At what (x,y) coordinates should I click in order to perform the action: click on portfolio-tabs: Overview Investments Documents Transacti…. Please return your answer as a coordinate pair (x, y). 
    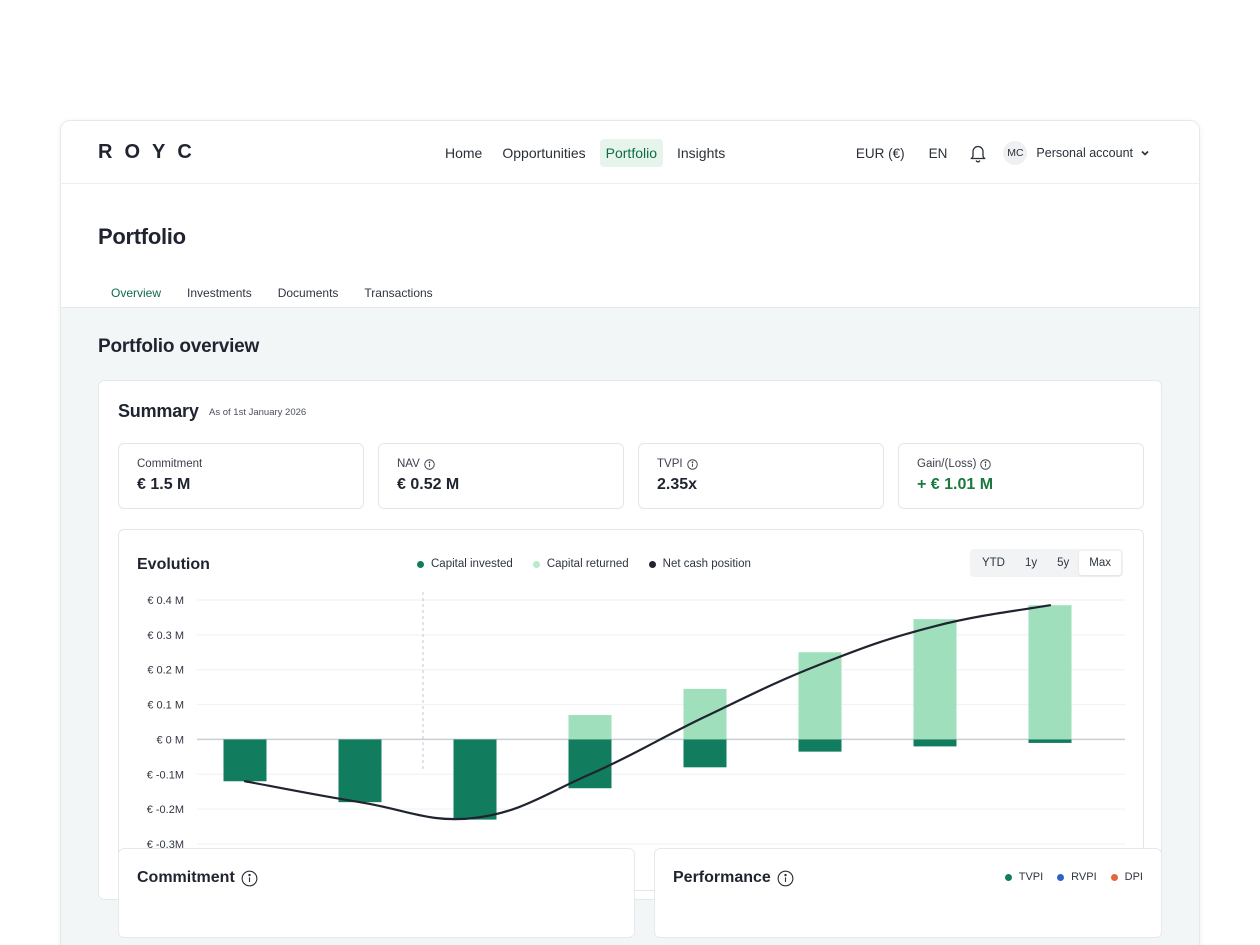
    Looking at the image, I should click on (272, 298).